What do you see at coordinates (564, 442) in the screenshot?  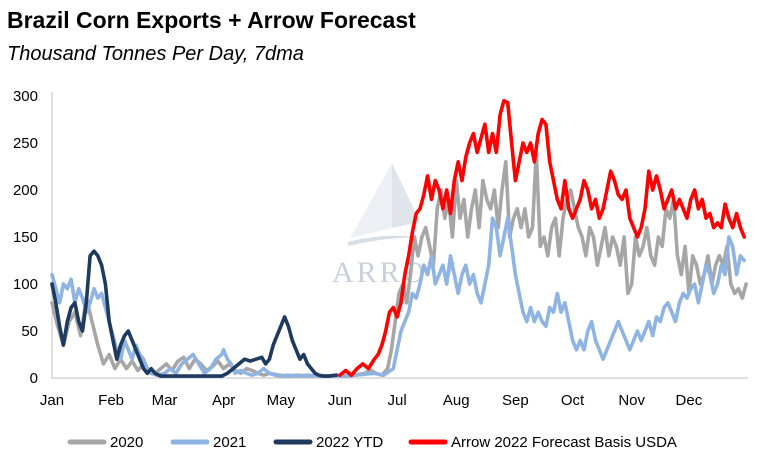 I see `legend-label: Arrow 2022 Forecast Basis USDA` at bounding box center [564, 442].